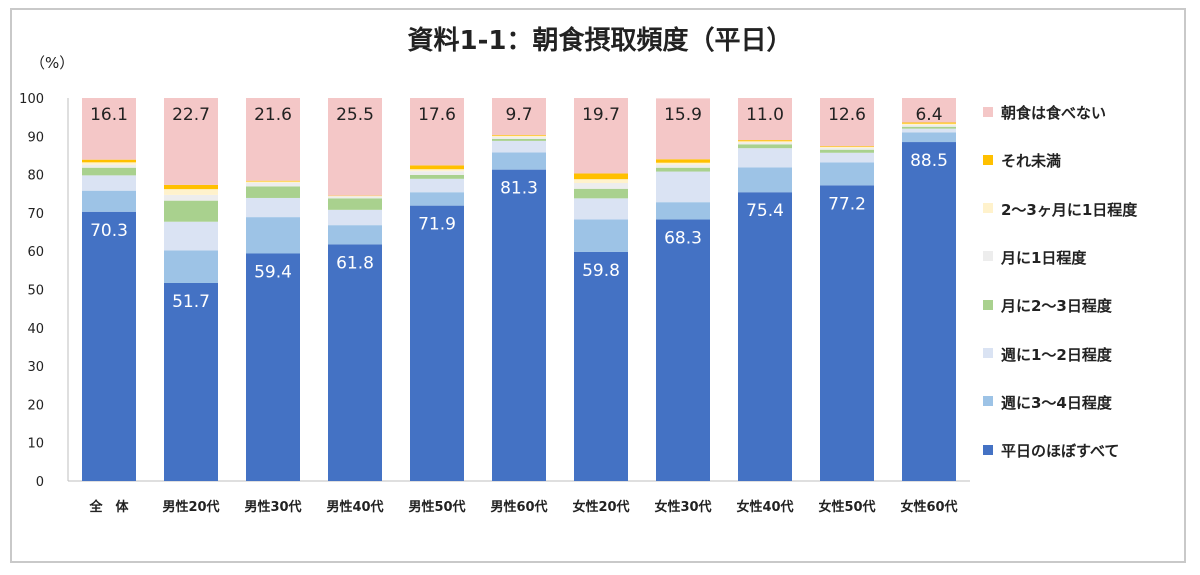 The width and height of the screenshot is (1200, 575). I want to click on chart-title: 資料1-1：朝食摂取頻度（平日）, so click(600, 41).